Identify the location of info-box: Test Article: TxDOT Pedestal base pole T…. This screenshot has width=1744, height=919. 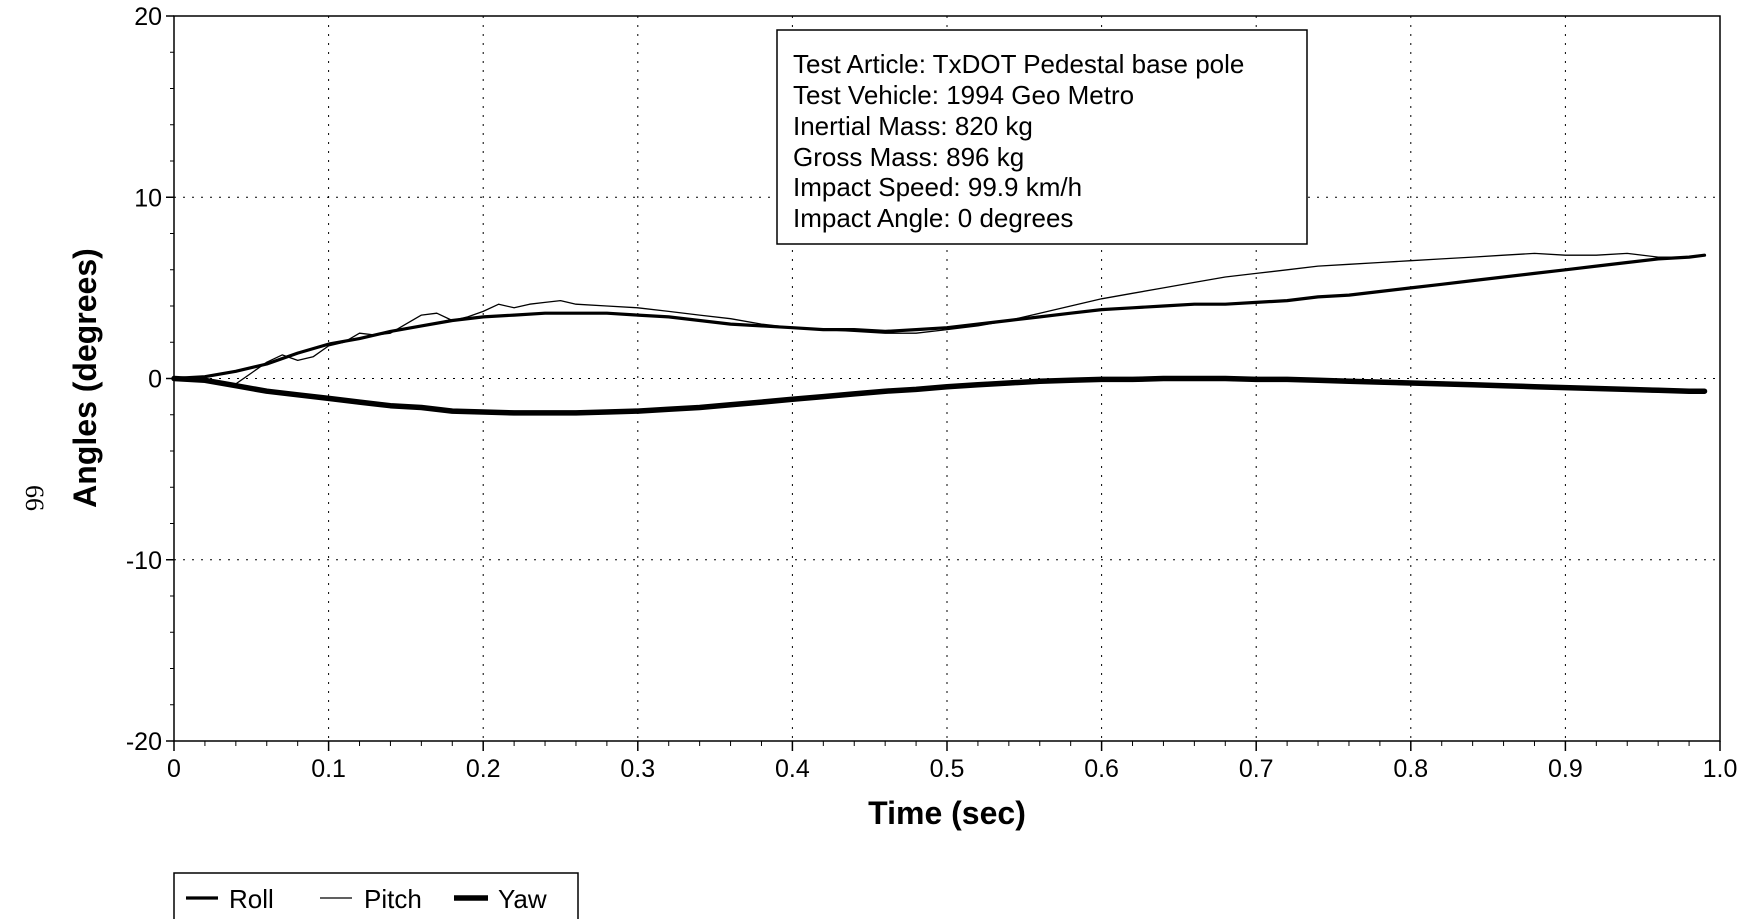
(1042, 137).